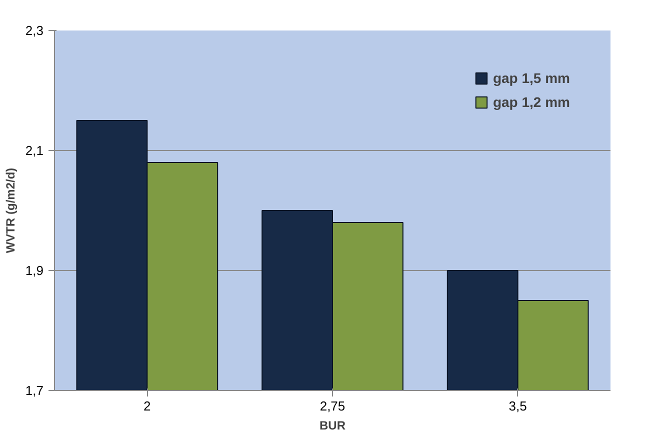 The height and width of the screenshot is (443, 647). I want to click on legend-label: gap 1,5 mm, so click(531, 78).